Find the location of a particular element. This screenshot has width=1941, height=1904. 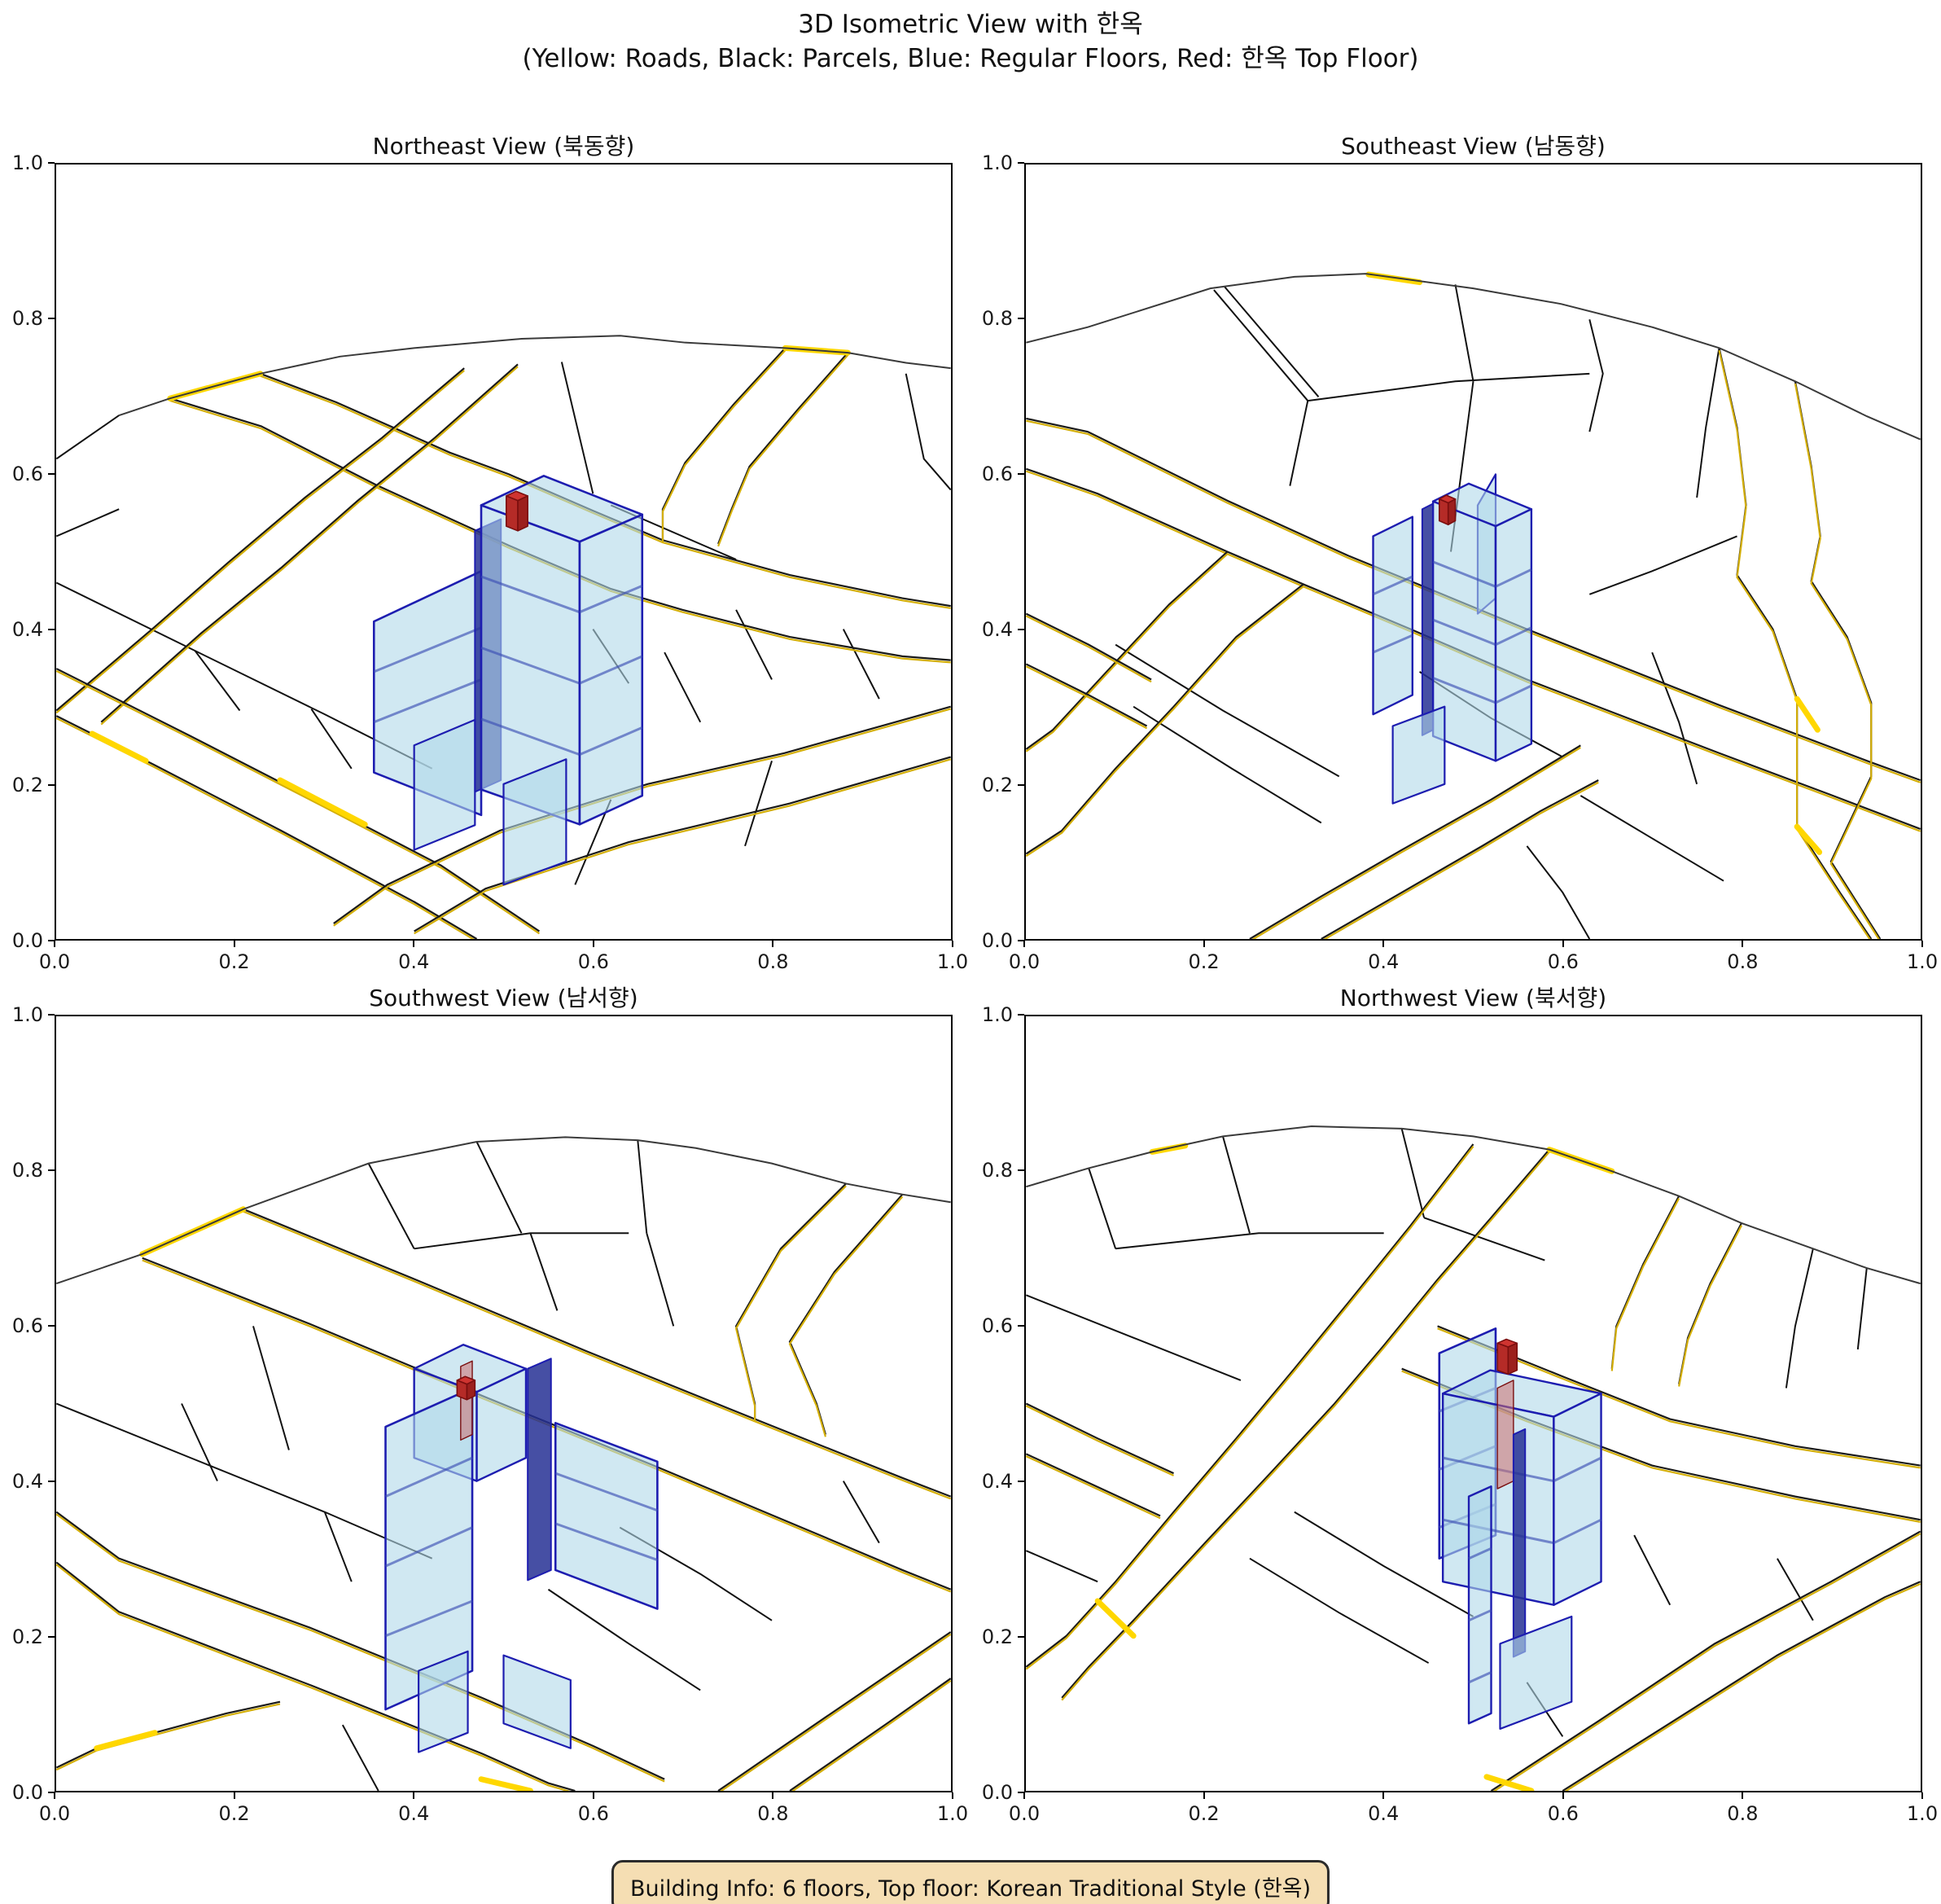

subplot-title-northwest: Northwest View (북서향) is located at coordinates (1473, 998).